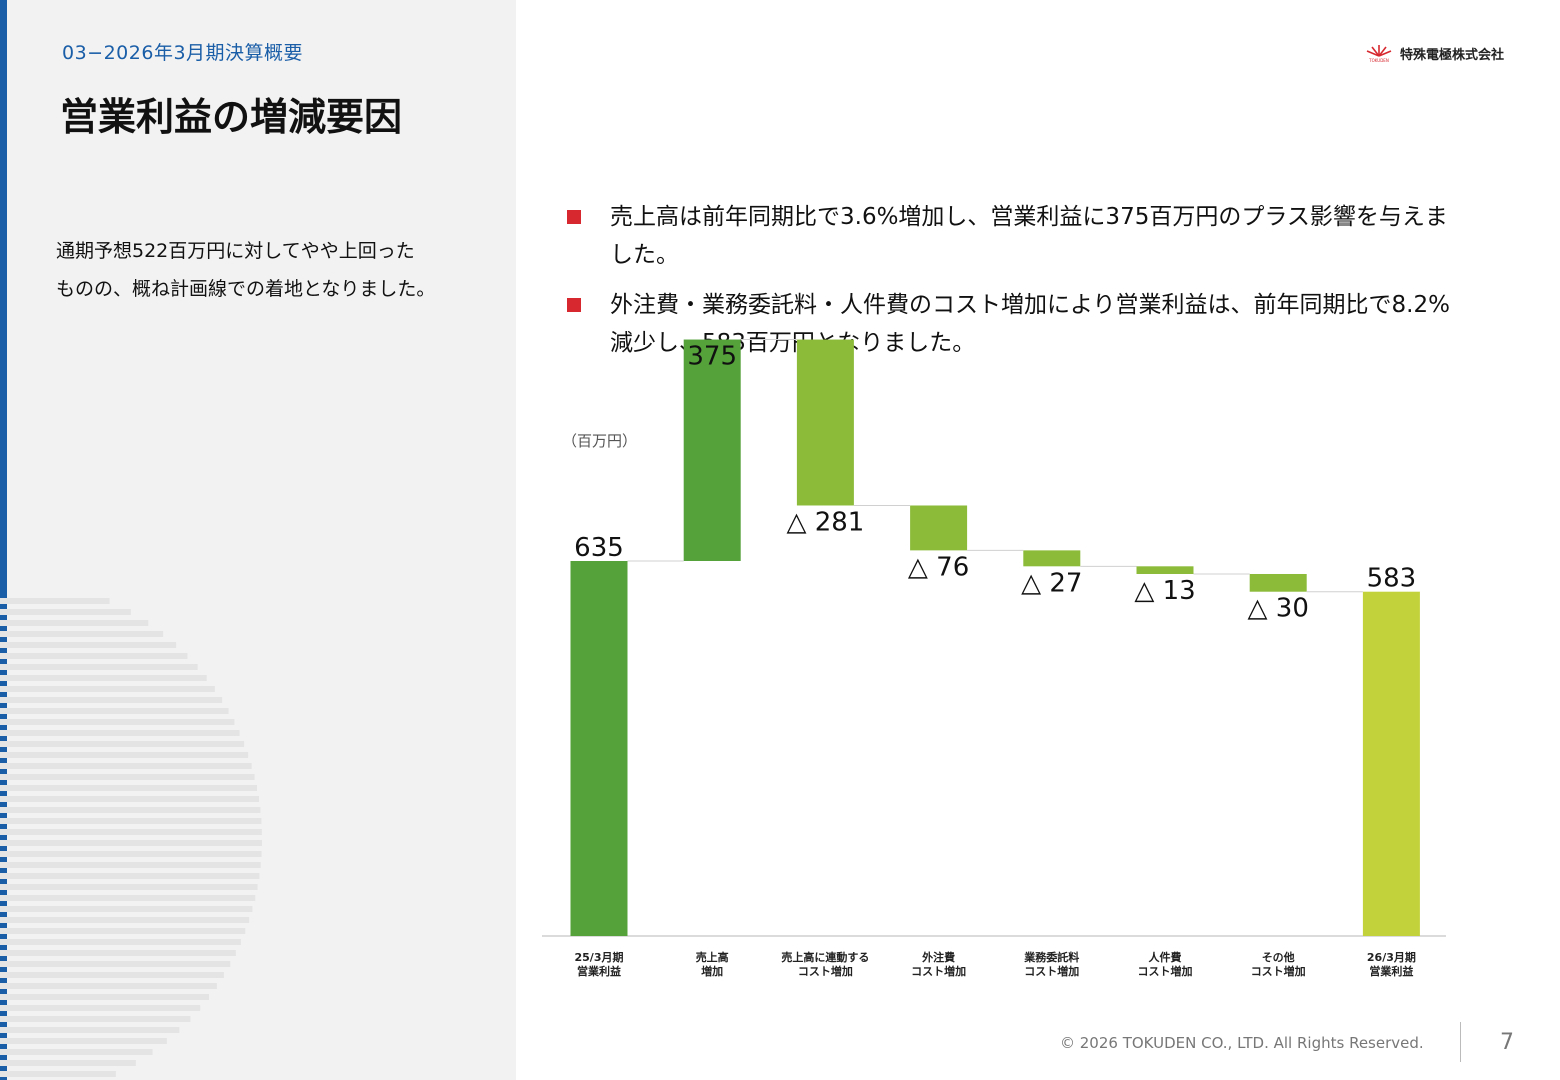 Image resolution: width=1560 pixels, height=1080 pixels. Describe the element at coordinates (938, 567) in the screenshot. I see `data-label-4: △ 76` at that location.